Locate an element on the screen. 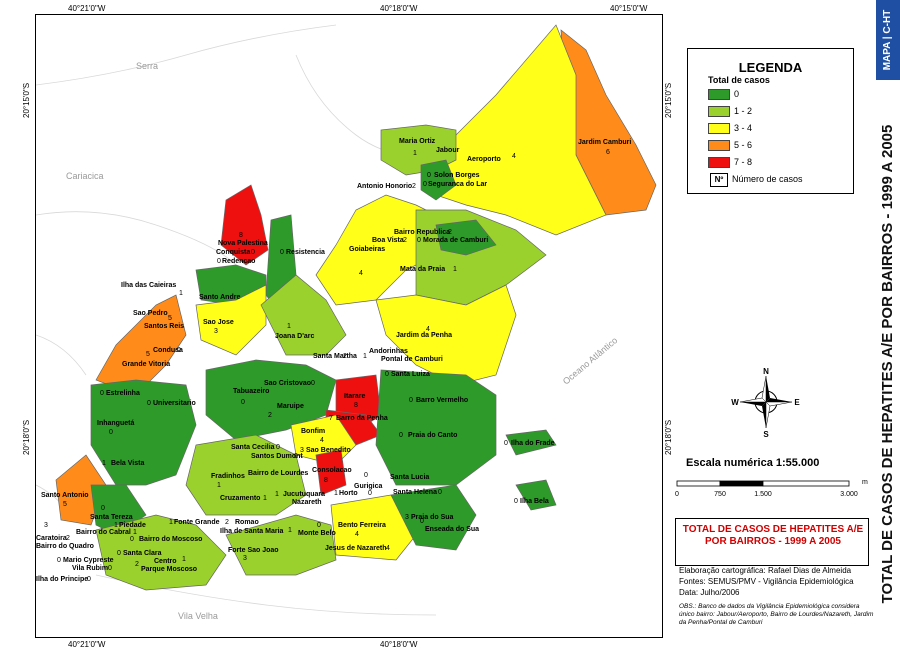 The height and width of the screenshot is (653, 900). nb-name-grande-vitoria: Grande Vitoria is located at coordinates (146, 364).